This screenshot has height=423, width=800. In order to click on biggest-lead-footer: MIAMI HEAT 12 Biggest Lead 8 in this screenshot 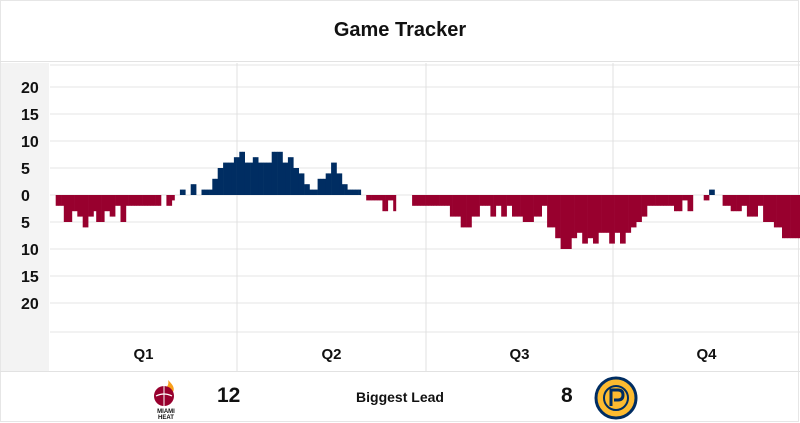, I will do `click(400, 397)`.